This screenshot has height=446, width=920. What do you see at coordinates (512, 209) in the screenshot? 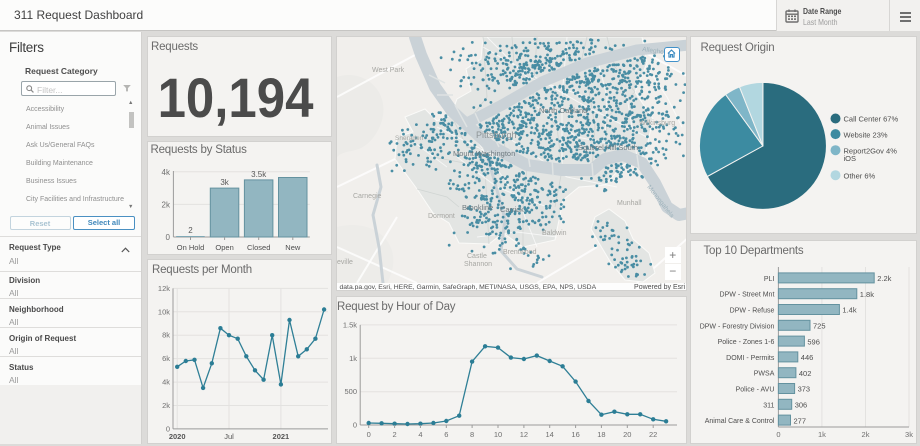
I see `svg-text: Carrick` at bounding box center [512, 209].